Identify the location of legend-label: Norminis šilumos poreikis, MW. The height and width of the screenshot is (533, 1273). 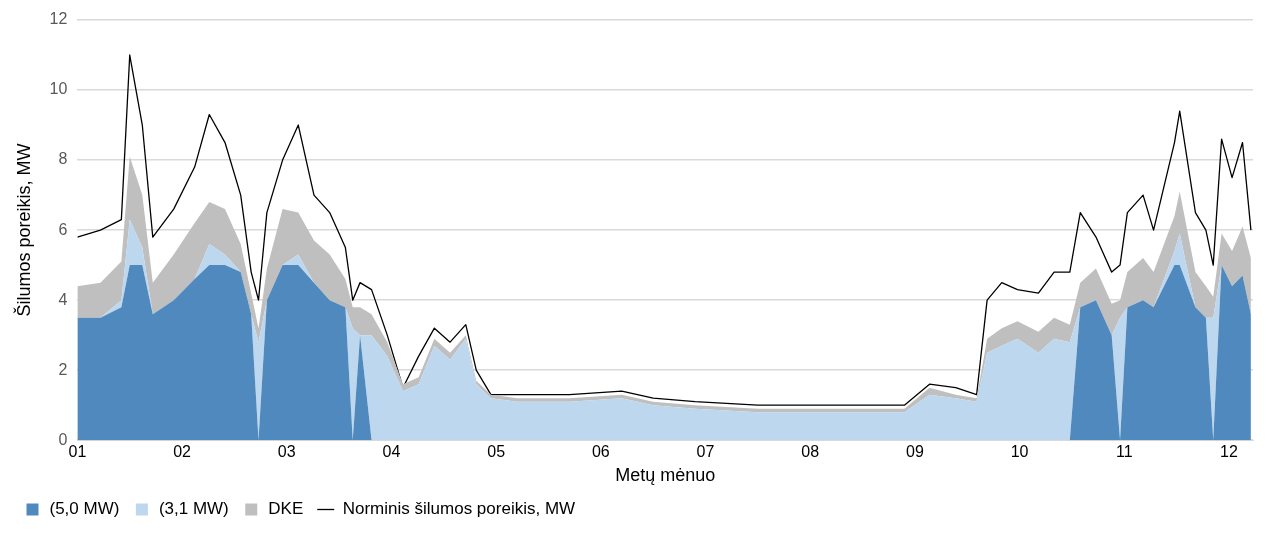
(459, 509).